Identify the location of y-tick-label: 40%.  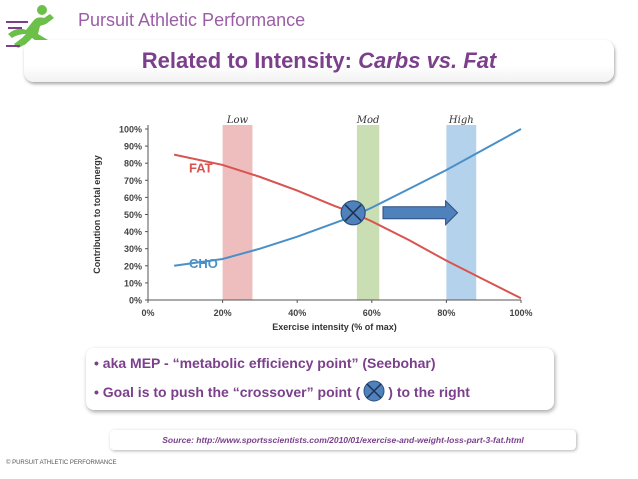
(133, 232).